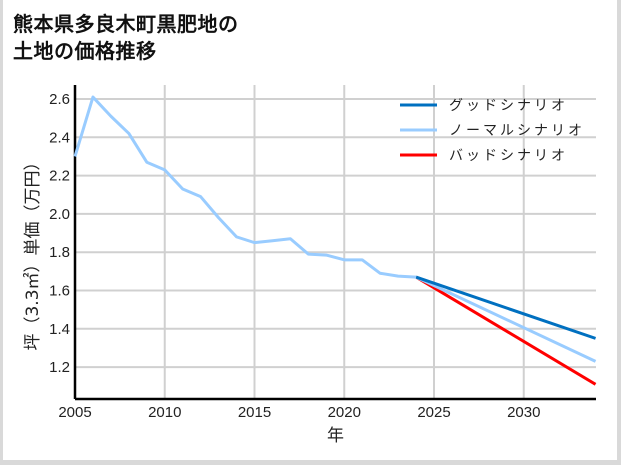 Image resolution: width=621 pixels, height=465 pixels. What do you see at coordinates (126, 24) in the screenshot?
I see `chart-title-line1: 熊本県多良木町黒肥地の` at bounding box center [126, 24].